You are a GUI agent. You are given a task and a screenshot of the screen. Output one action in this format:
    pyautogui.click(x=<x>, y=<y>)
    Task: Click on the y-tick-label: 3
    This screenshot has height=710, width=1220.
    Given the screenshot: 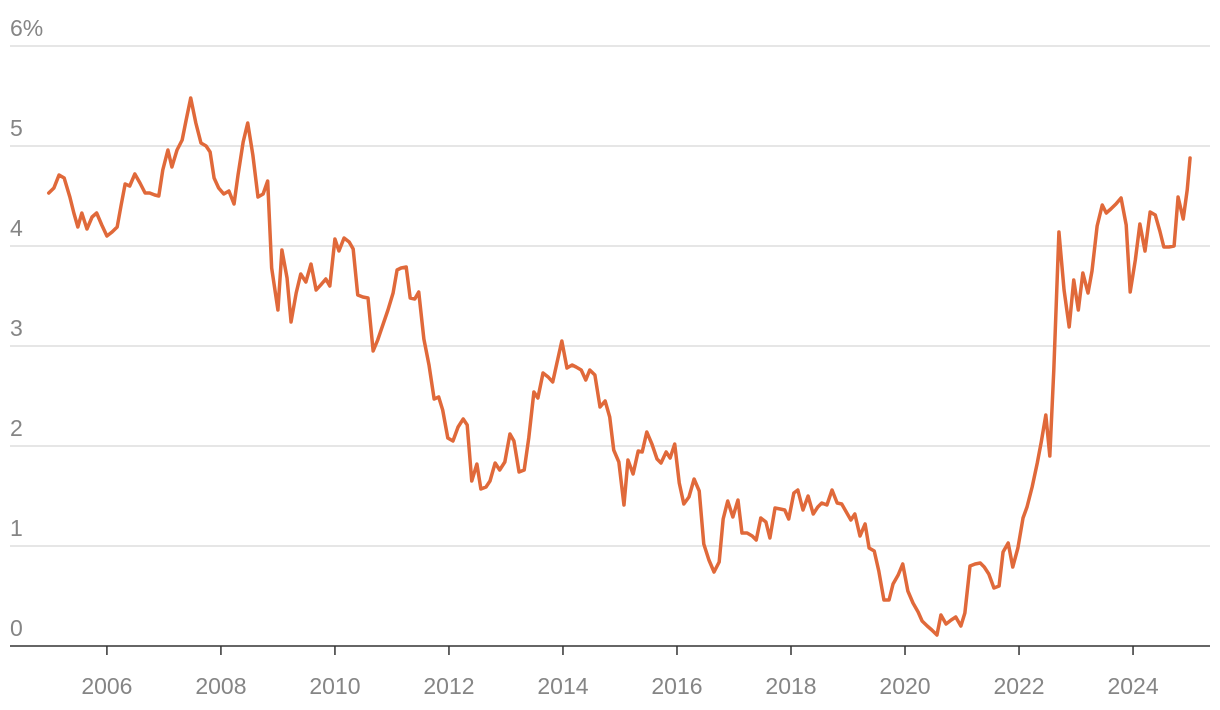 What is the action you would take?
    pyautogui.click(x=16, y=328)
    